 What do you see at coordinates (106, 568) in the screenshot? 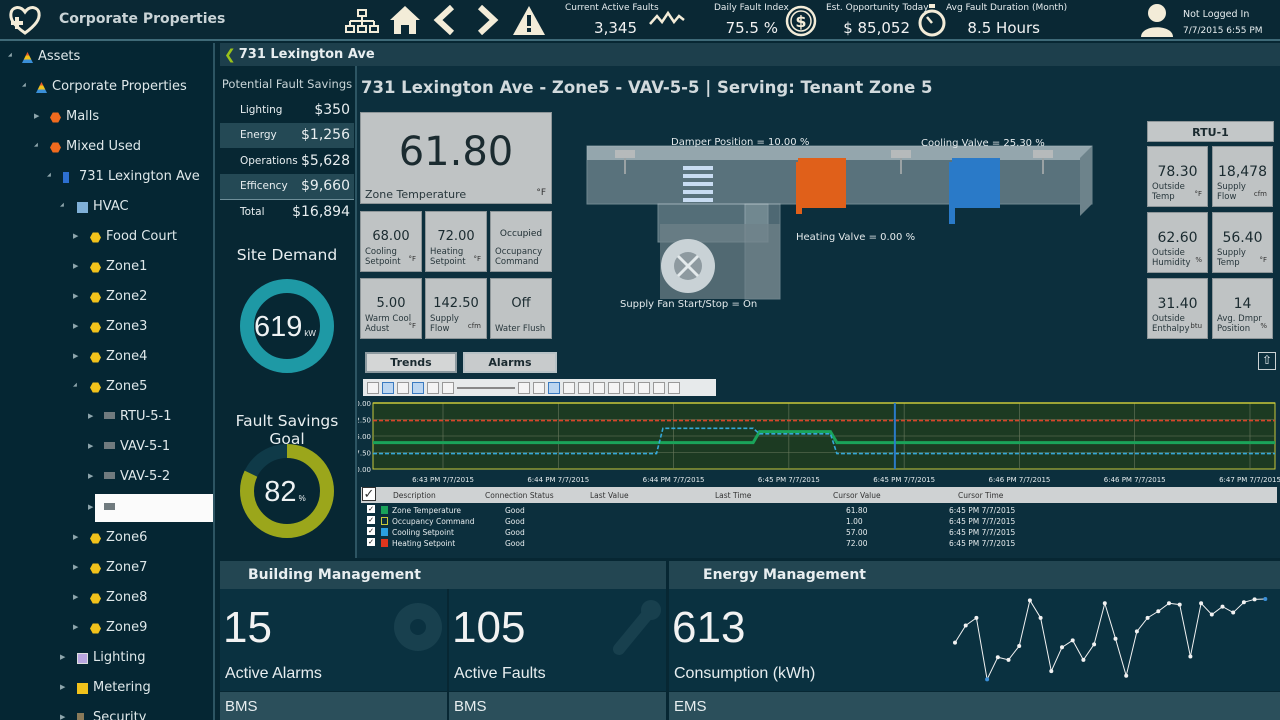
I see `tree-item: ▶ Zone7` at bounding box center [106, 568].